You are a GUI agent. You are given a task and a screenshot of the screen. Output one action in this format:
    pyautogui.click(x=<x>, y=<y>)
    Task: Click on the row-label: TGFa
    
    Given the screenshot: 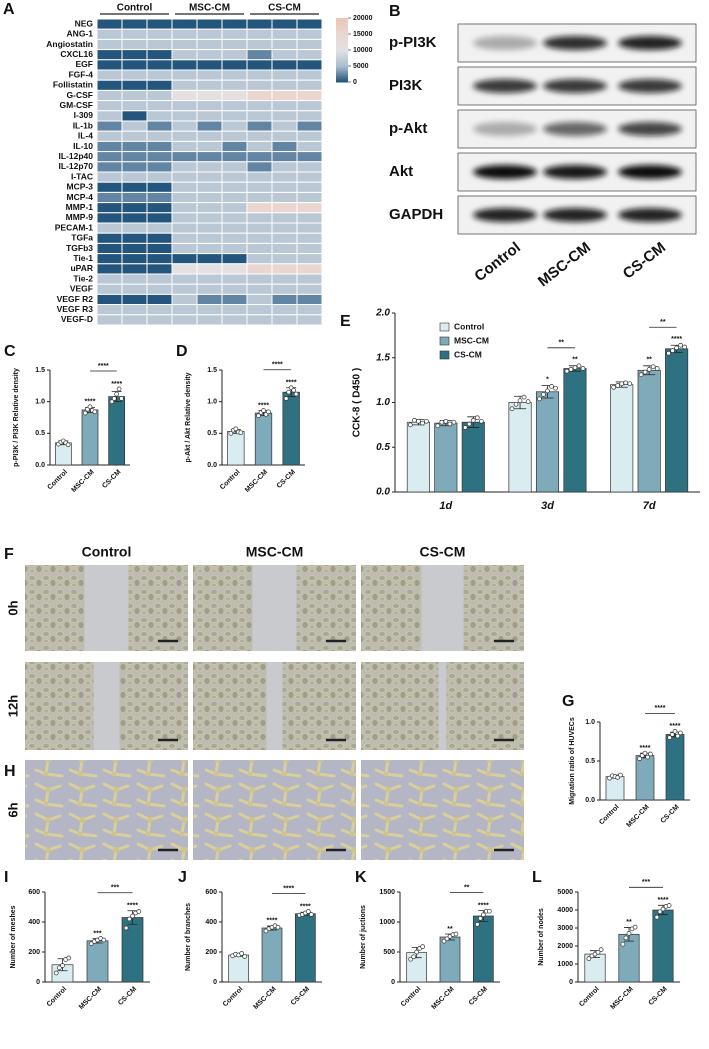 What is the action you would take?
    pyautogui.click(x=82, y=238)
    